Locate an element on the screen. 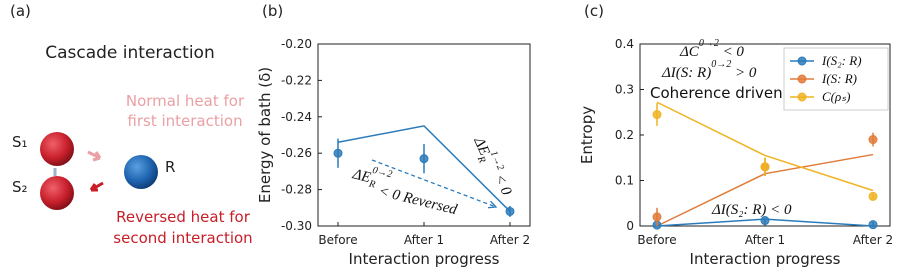  y-tick-label: 0 is located at coordinates (630, 226).